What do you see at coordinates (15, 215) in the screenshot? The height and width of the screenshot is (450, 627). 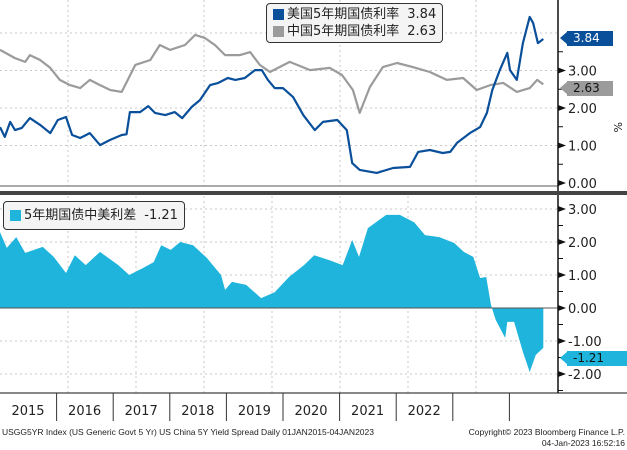 I see `spread-swatch-icon` at bounding box center [15, 215].